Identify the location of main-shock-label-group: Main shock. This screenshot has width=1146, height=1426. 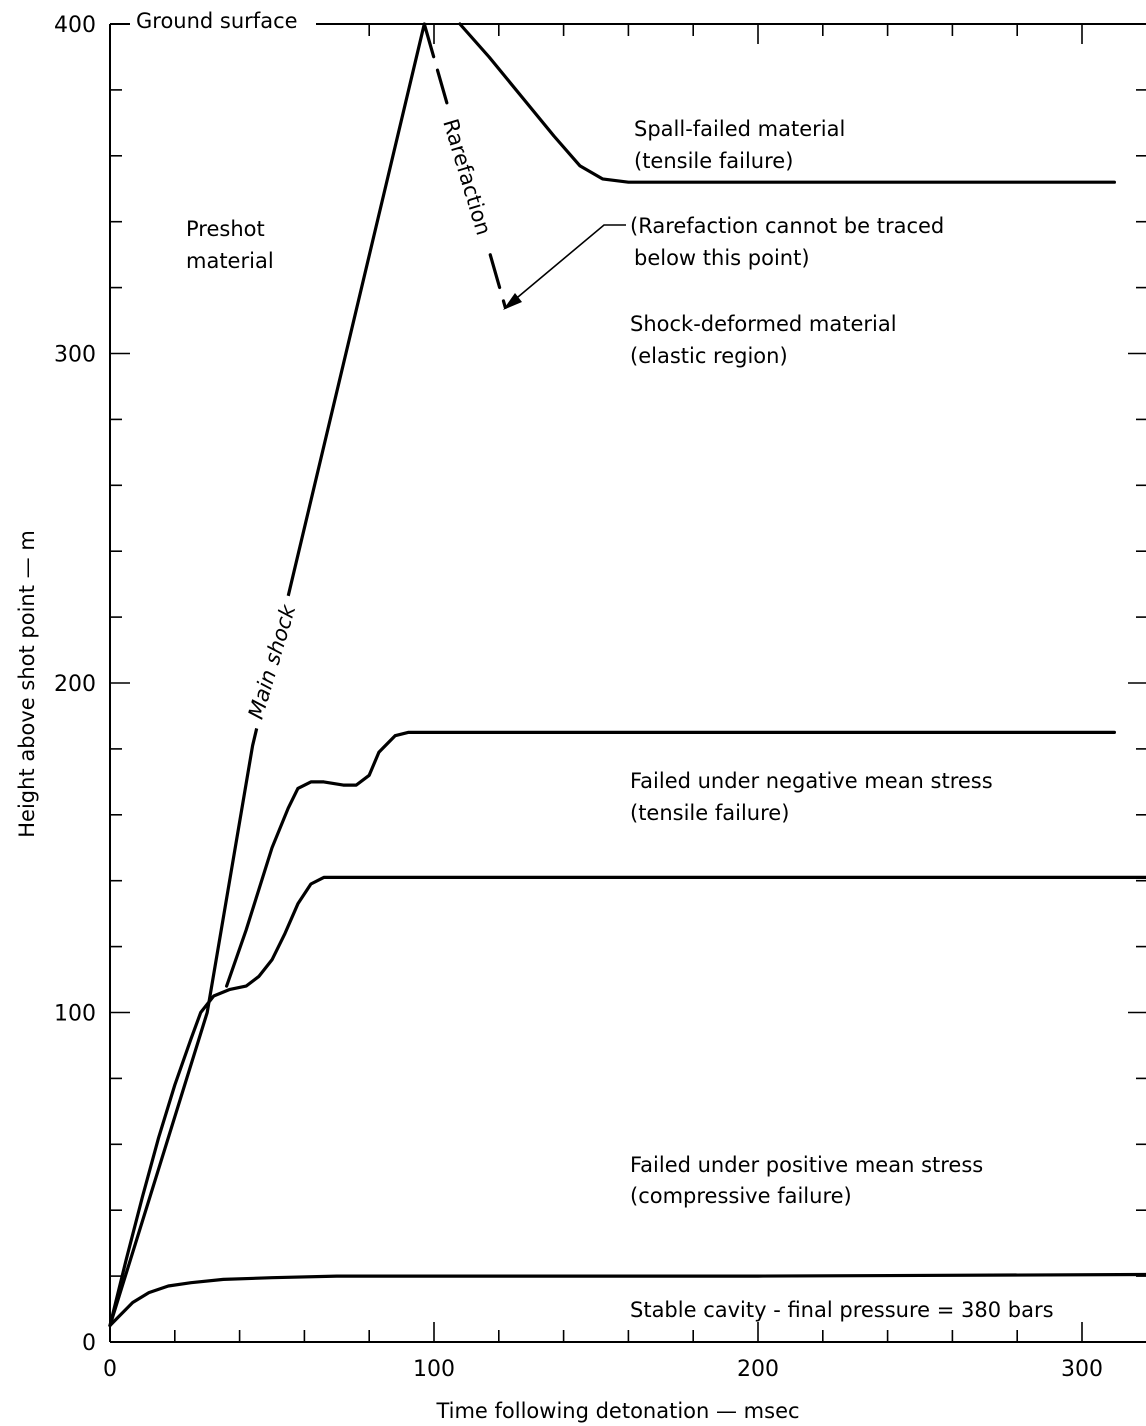
(272, 662).